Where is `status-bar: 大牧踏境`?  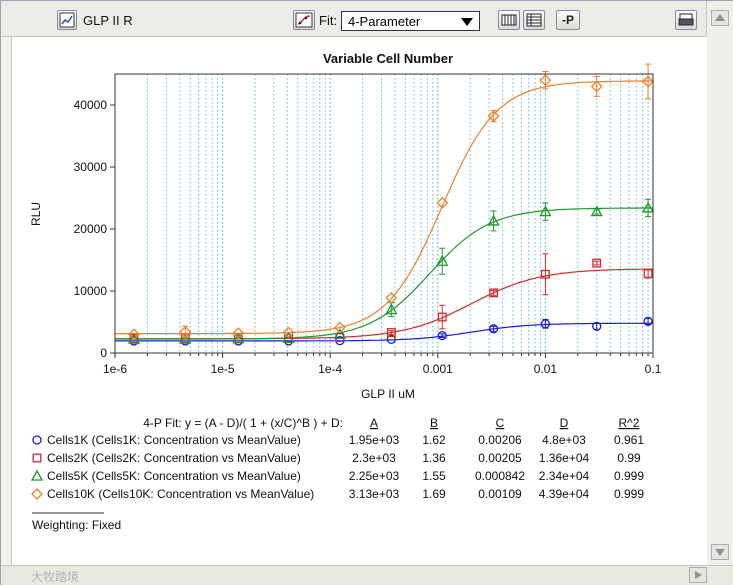 status-bar: 大牧踏境 is located at coordinates (367, 575).